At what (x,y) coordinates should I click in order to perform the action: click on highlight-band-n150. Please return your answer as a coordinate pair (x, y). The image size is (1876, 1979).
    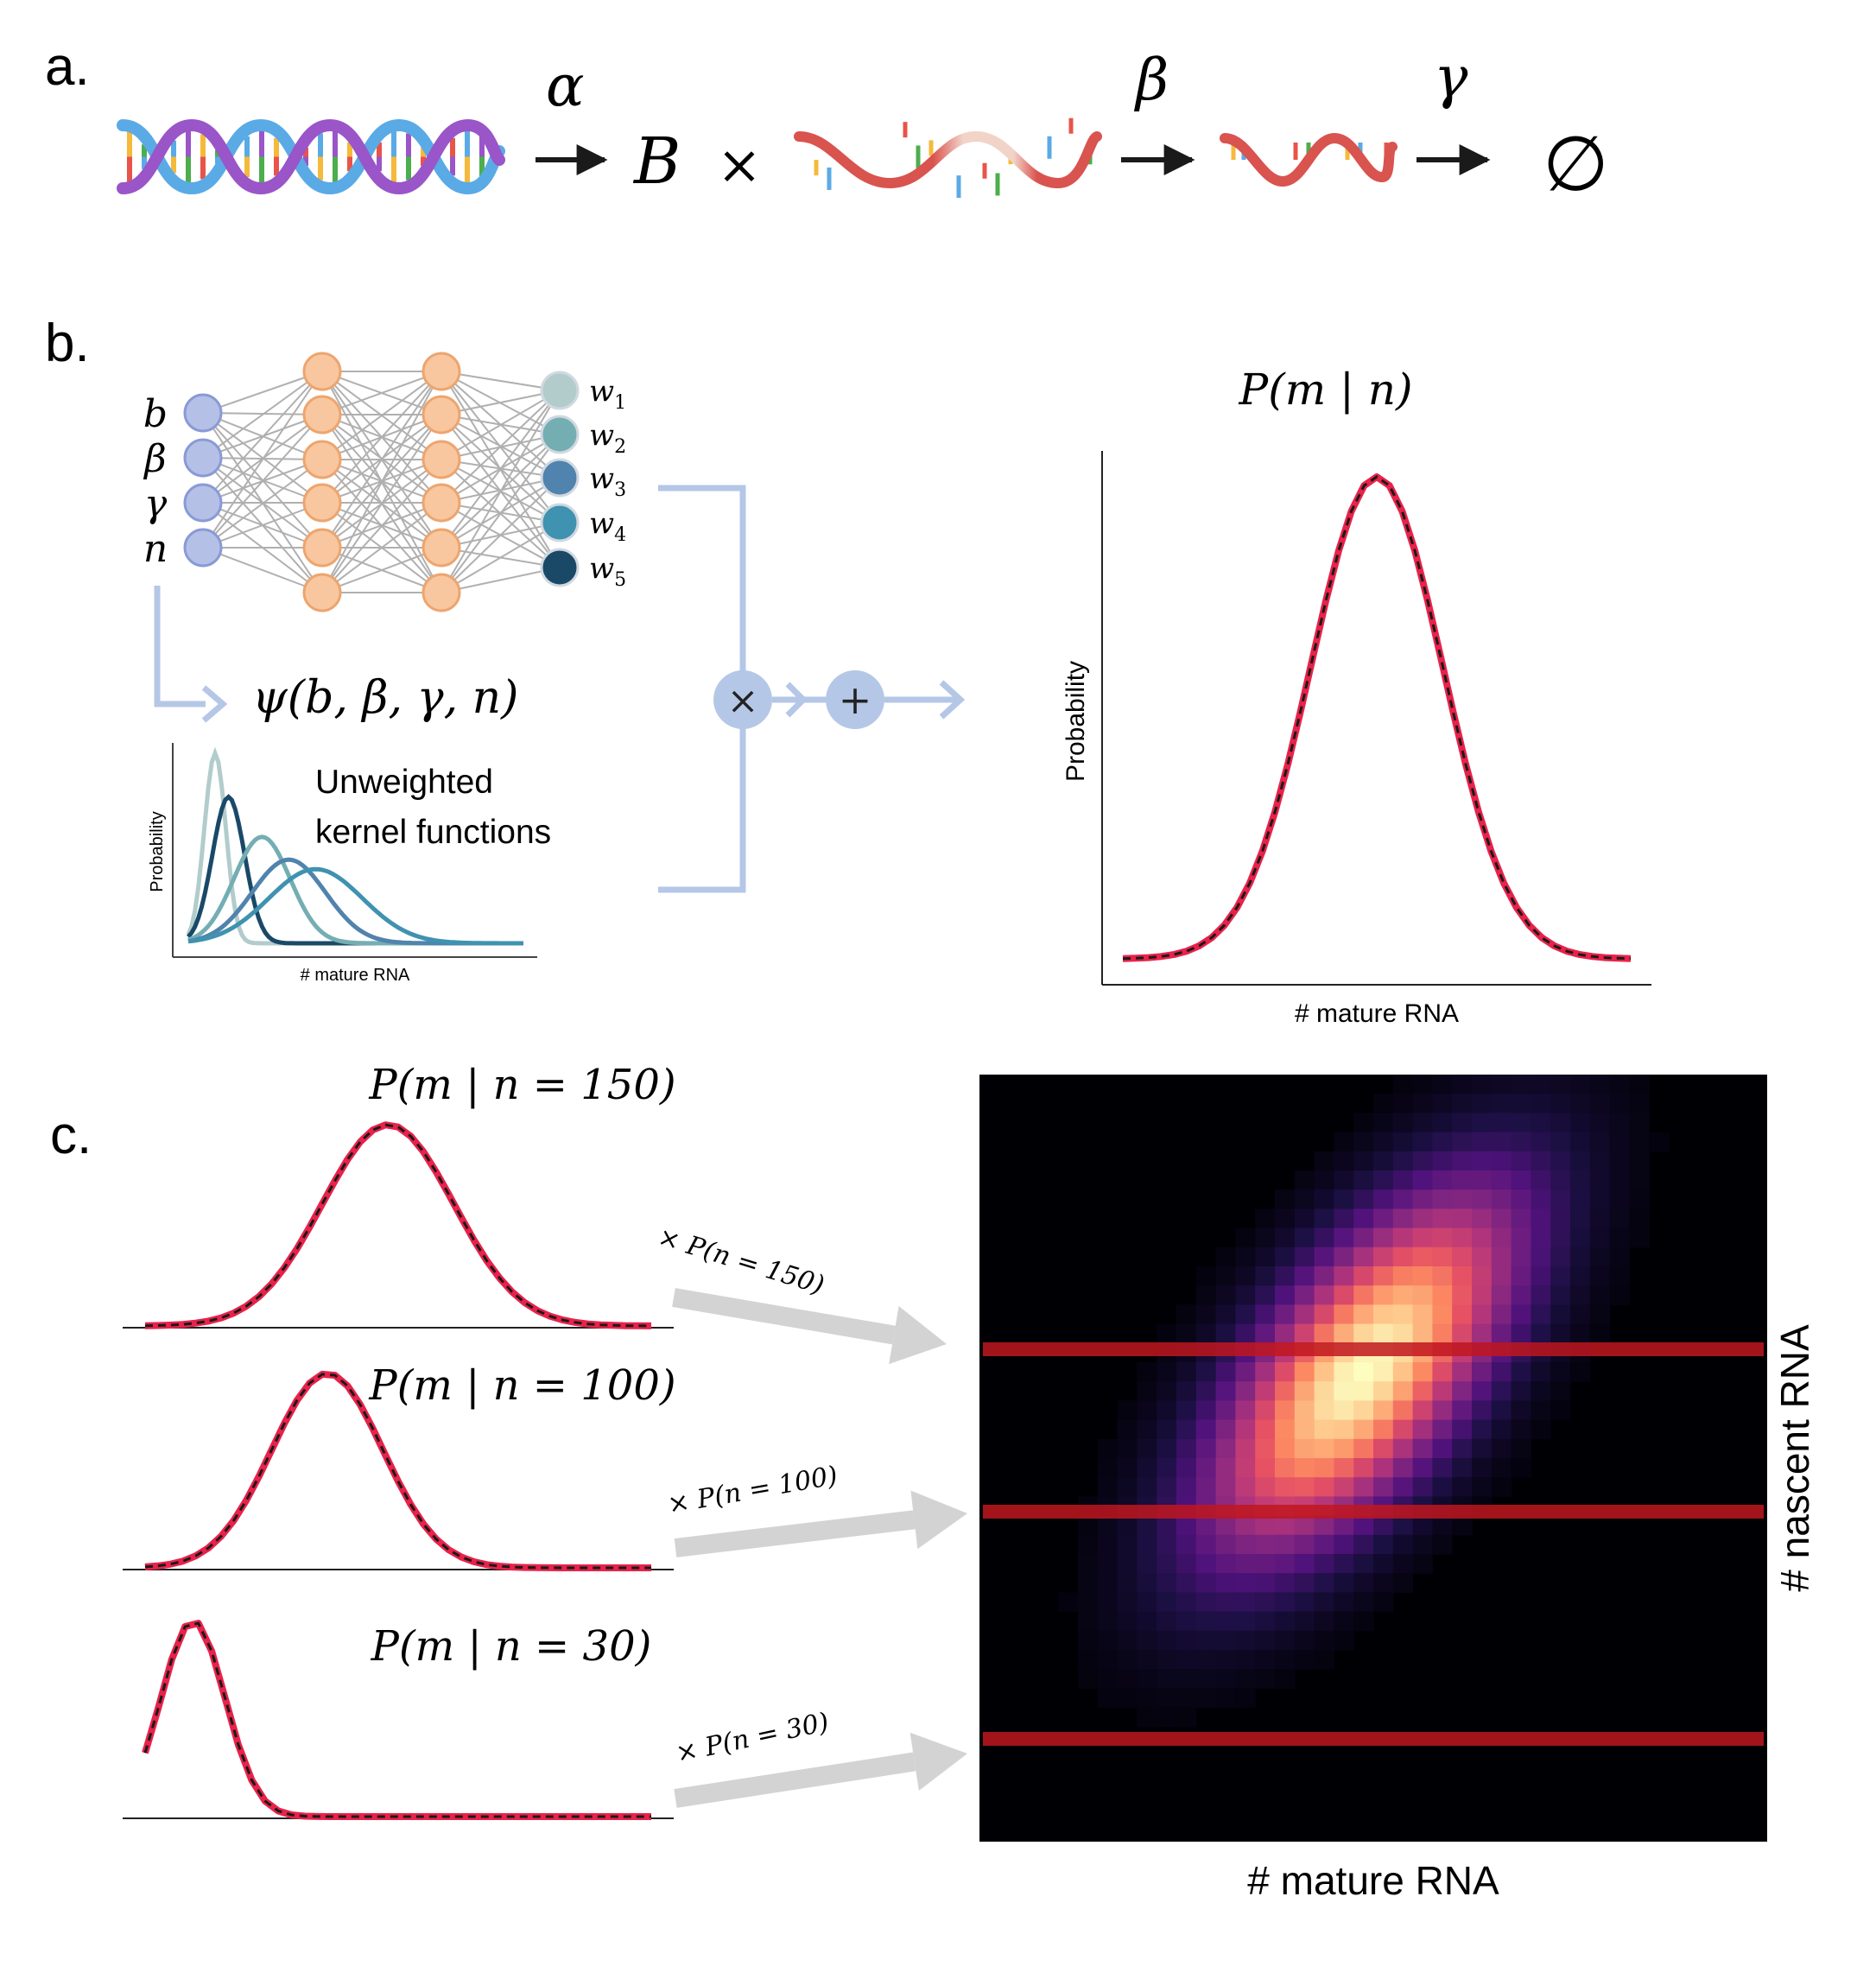
    Looking at the image, I should click on (1373, 1349).